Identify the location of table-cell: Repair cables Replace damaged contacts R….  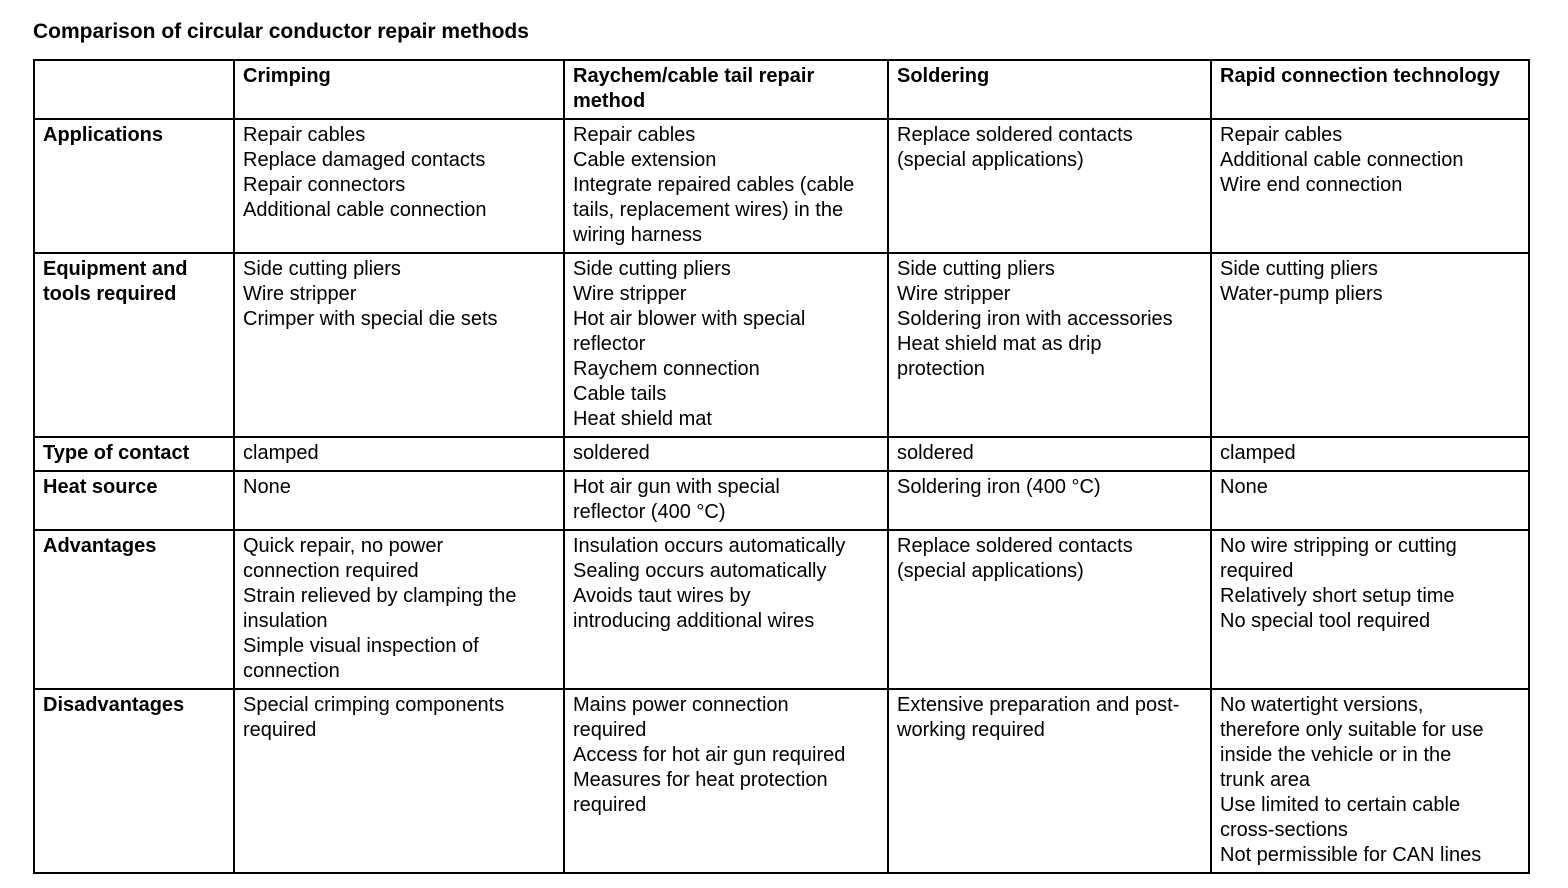
(399, 186).